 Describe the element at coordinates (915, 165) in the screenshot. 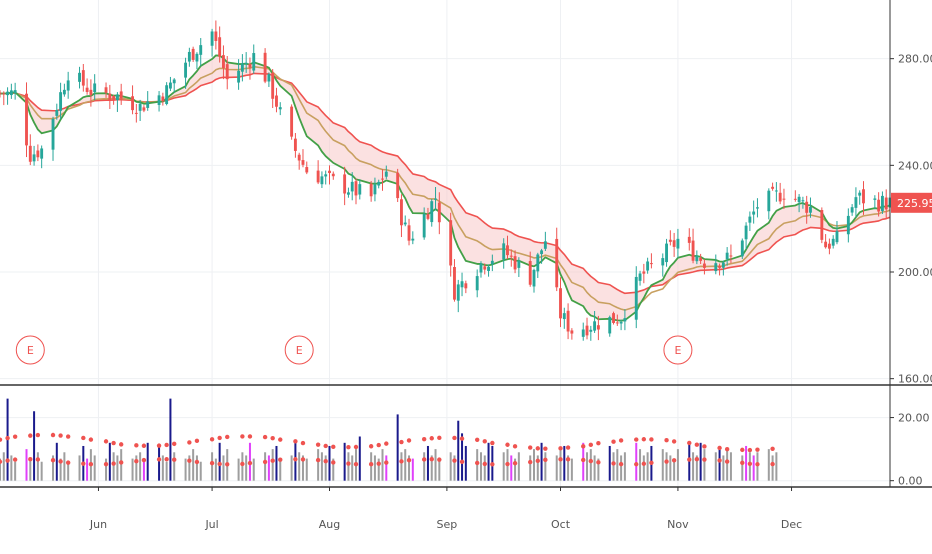

I see `price-tick-label: 240.00` at that location.